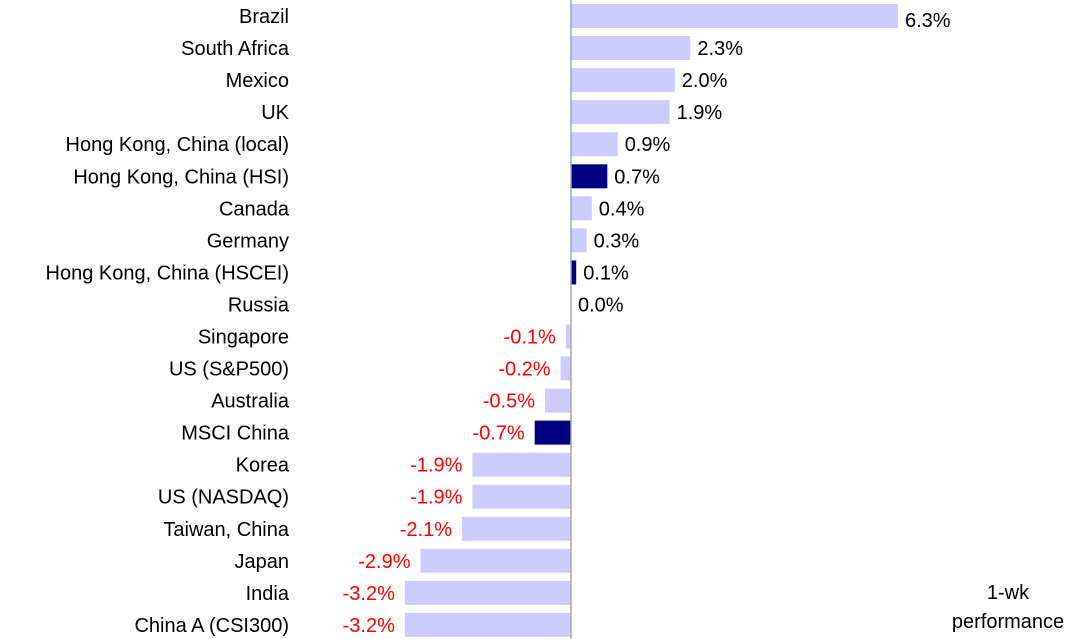  I want to click on value-label: -2.9%, so click(384, 562).